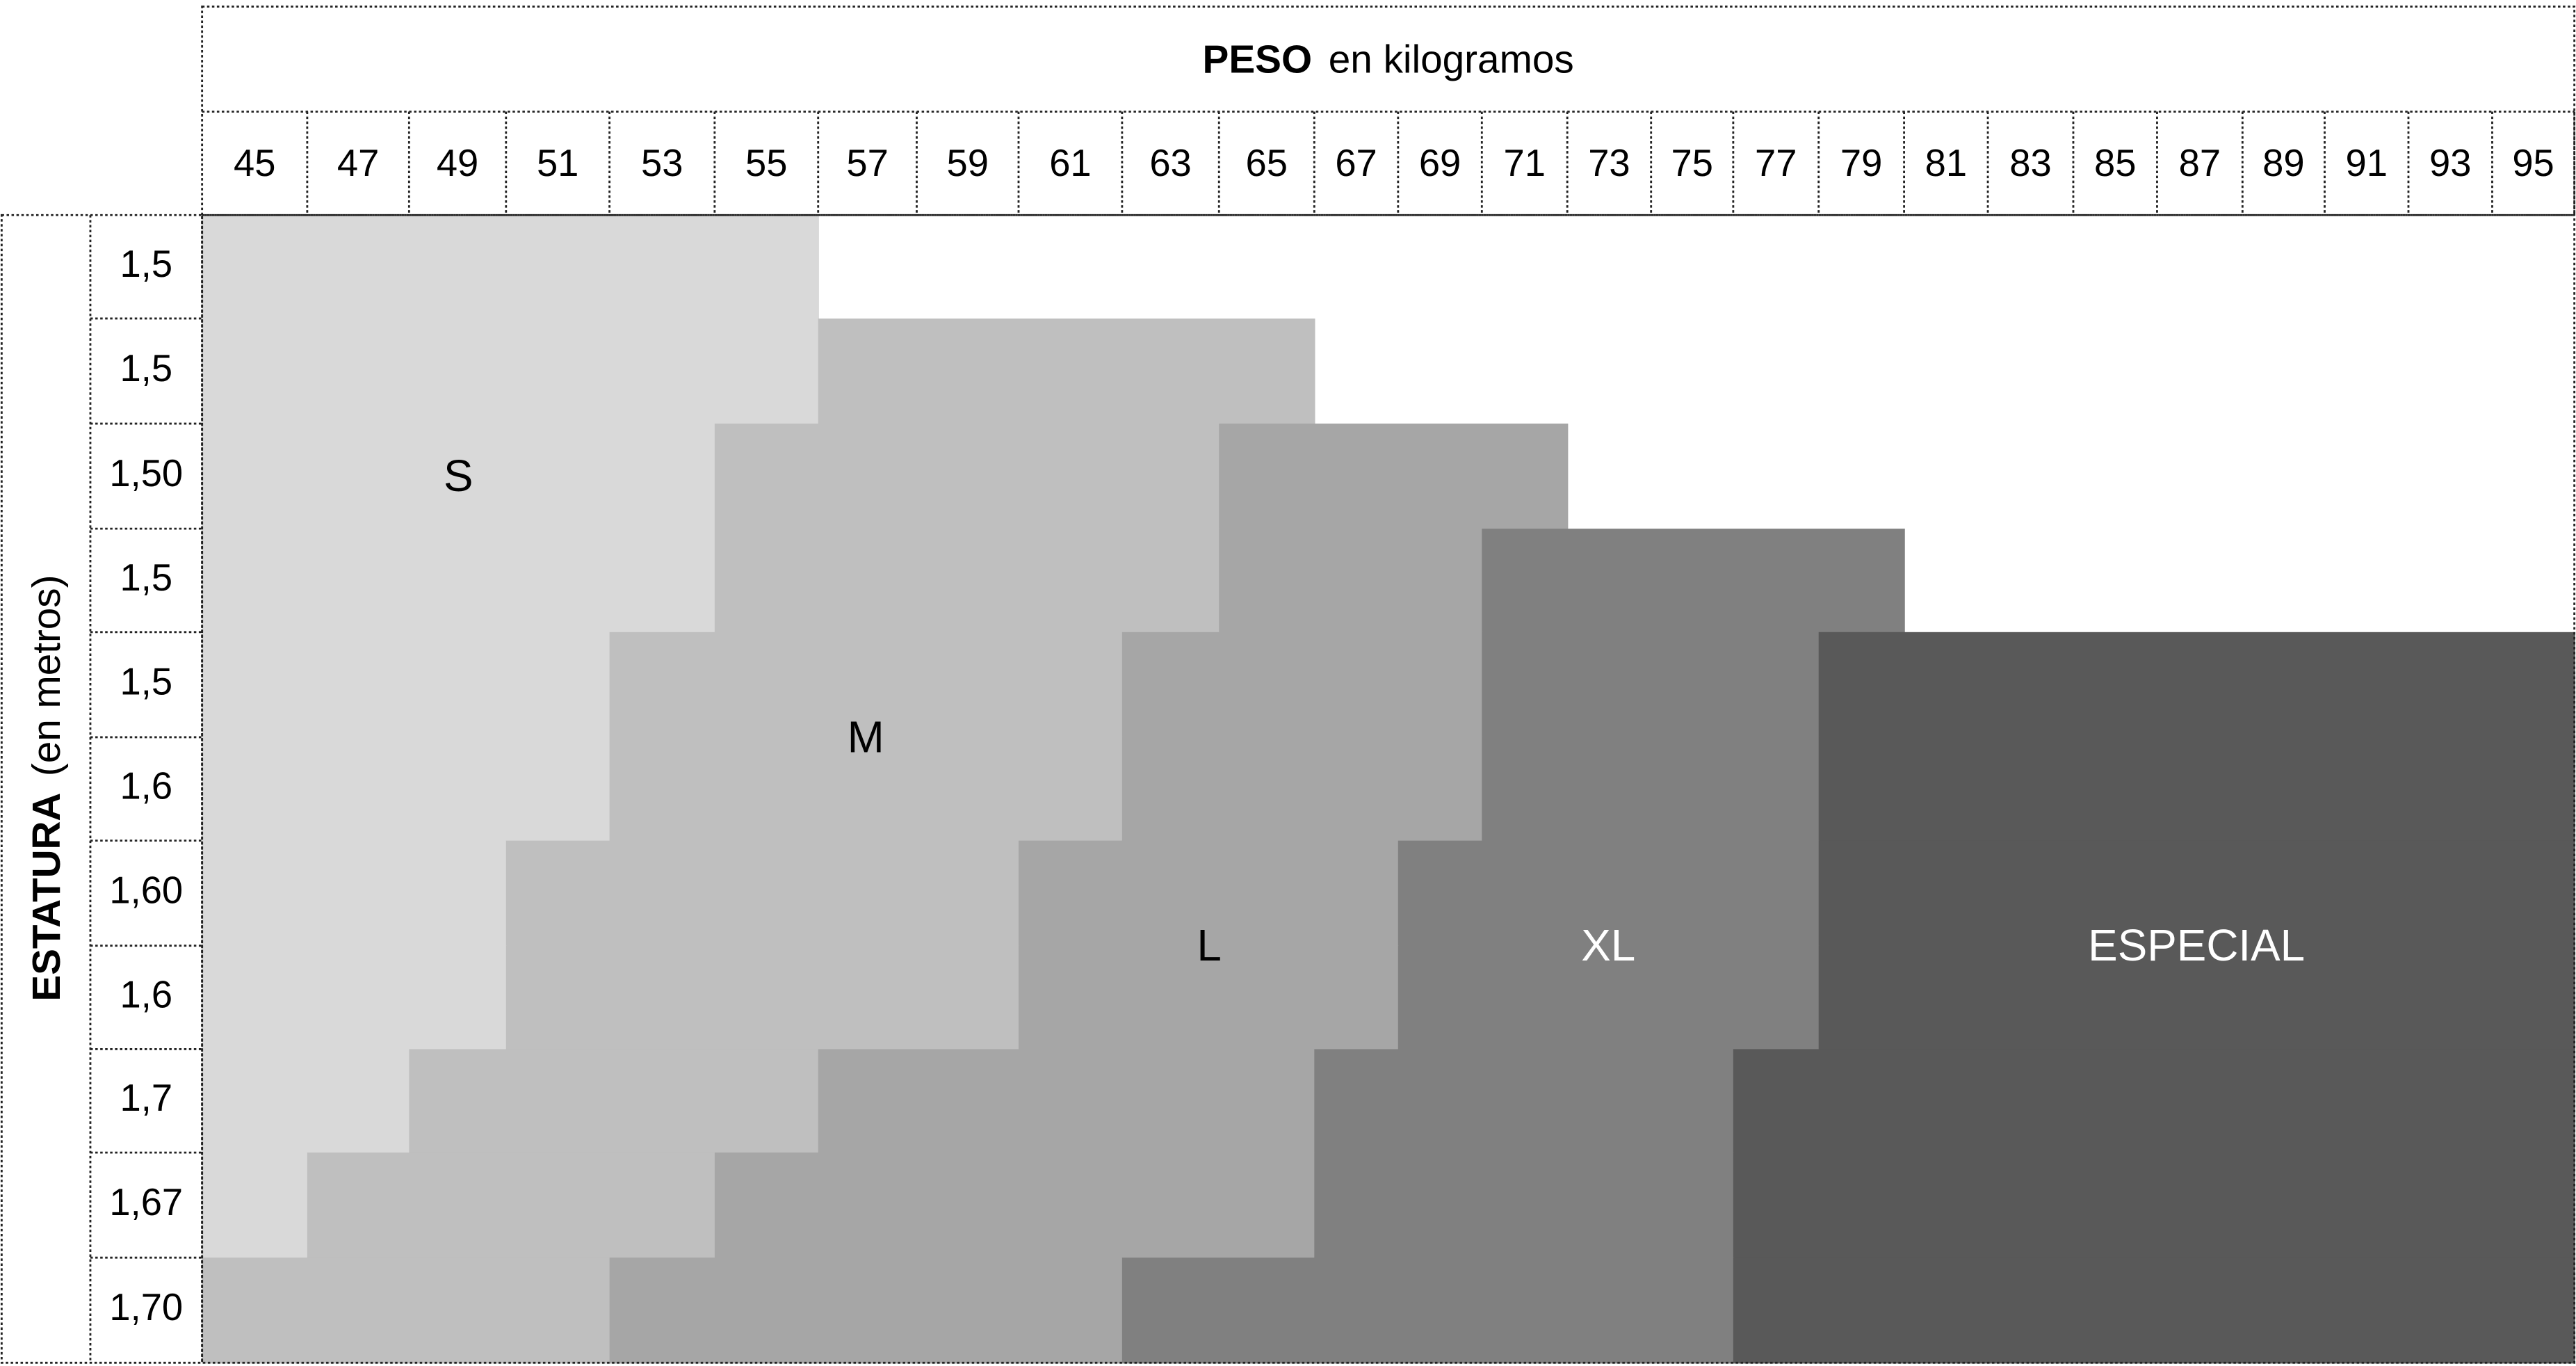 This screenshot has height=1366, width=2576. What do you see at coordinates (2367, 163) in the screenshot?
I see `weight-label: 91` at bounding box center [2367, 163].